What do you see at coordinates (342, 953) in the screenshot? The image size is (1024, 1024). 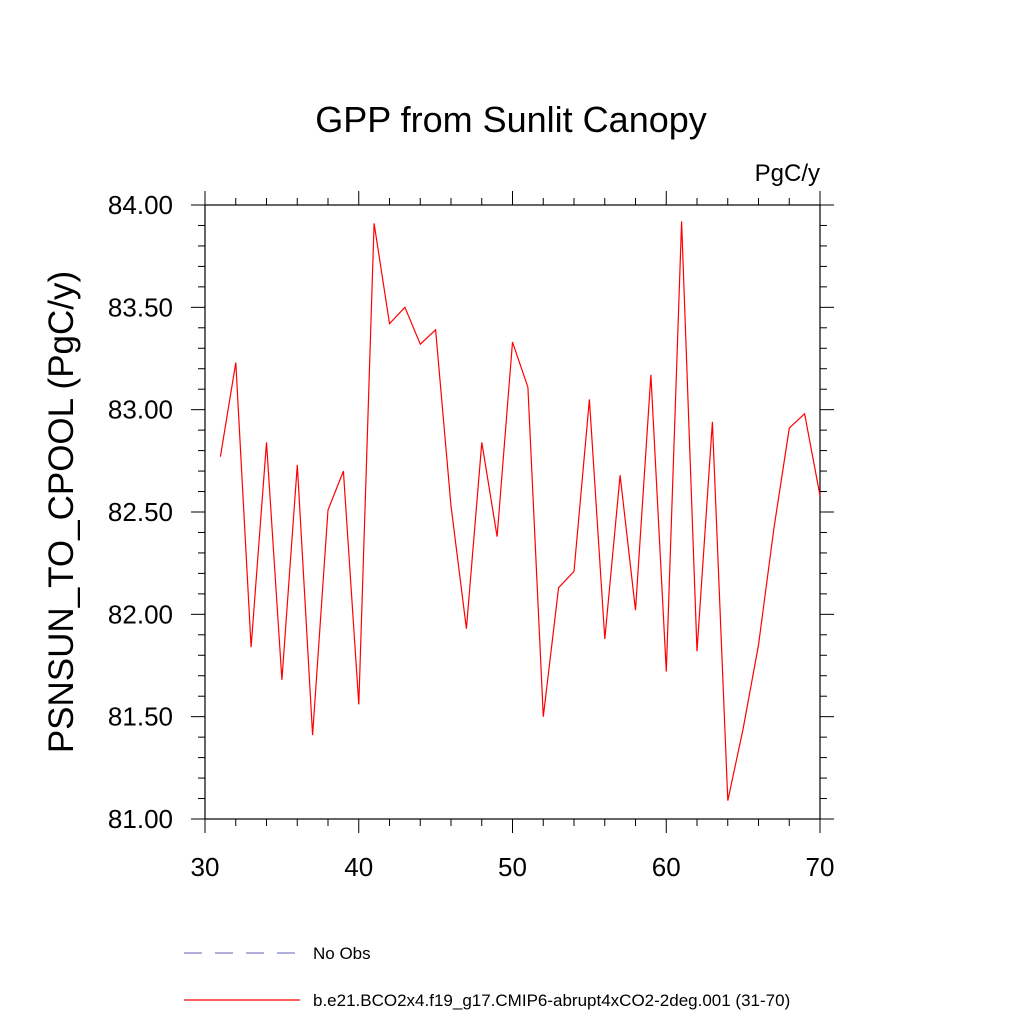 I see `legend-label-no-obs: No Obs` at bounding box center [342, 953].